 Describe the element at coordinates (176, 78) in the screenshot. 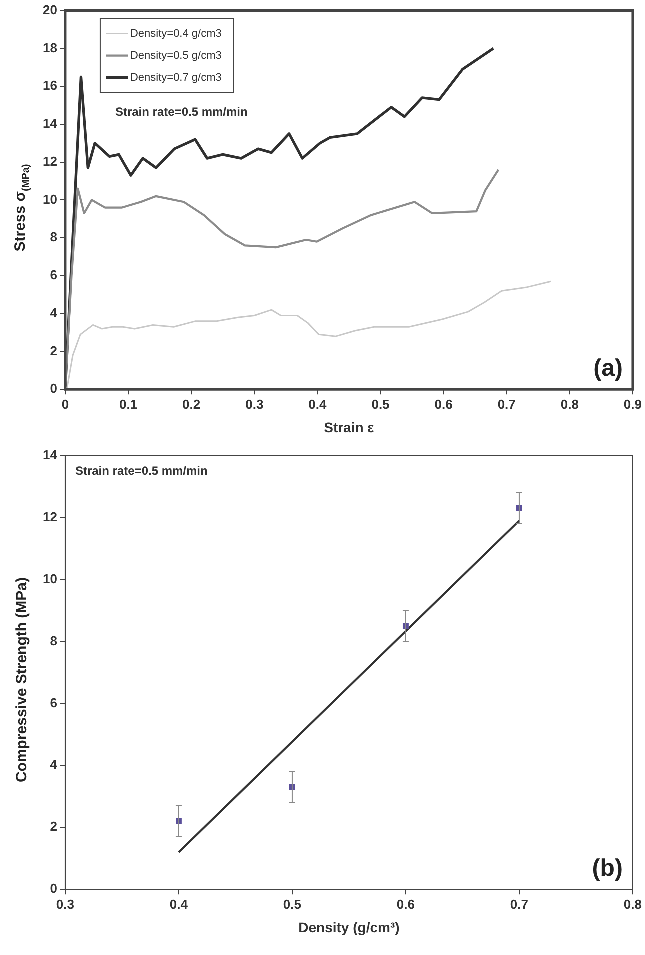

I see `legend-label: Density=0.7 g/cm3` at that location.